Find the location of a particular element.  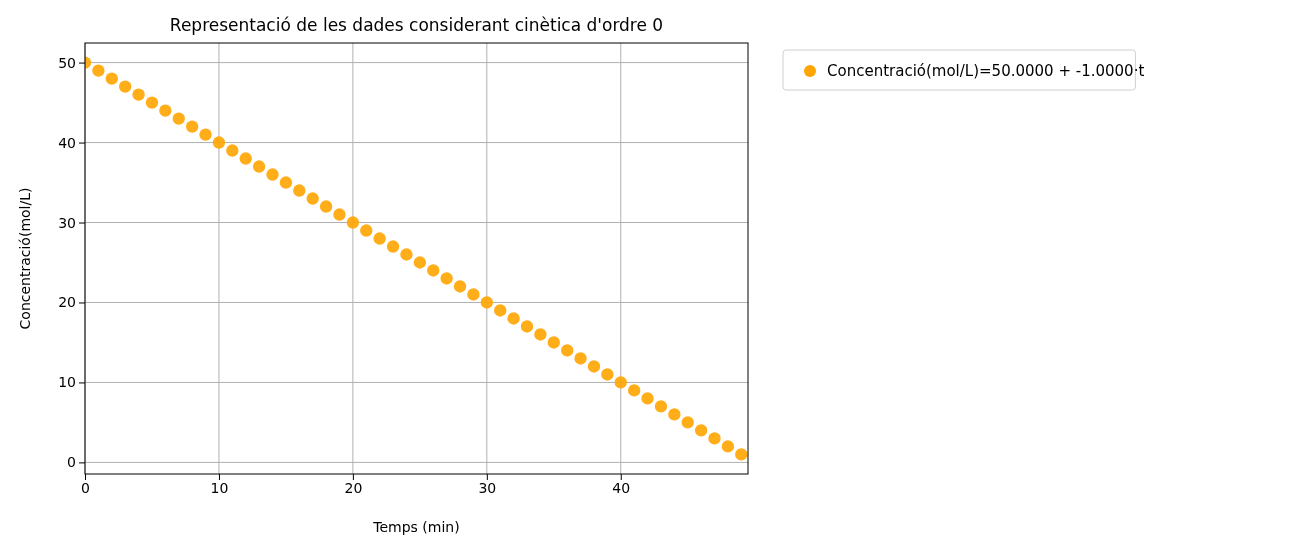

x-tick-label: 40 is located at coordinates (621, 487).